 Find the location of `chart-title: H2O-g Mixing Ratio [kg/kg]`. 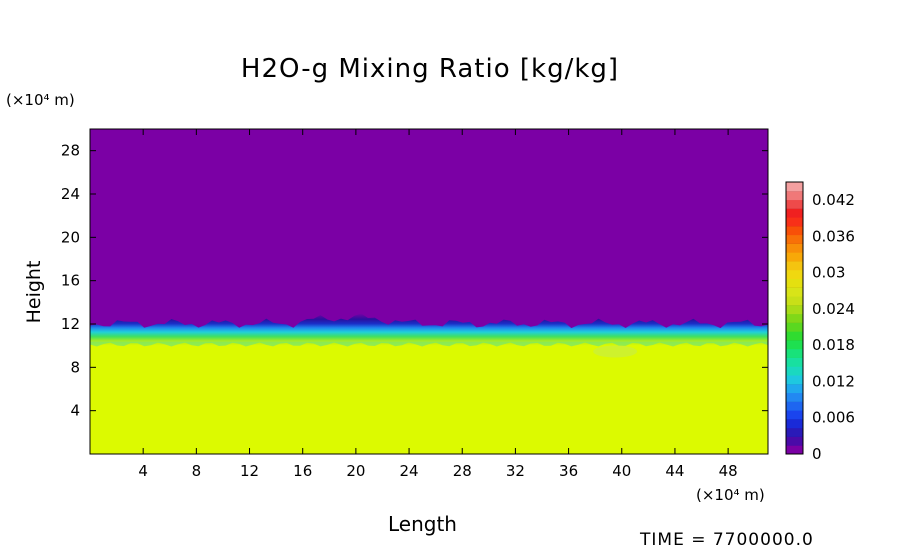

chart-title: H2O-g Mixing Ratio [kg/kg] is located at coordinates (430, 69).